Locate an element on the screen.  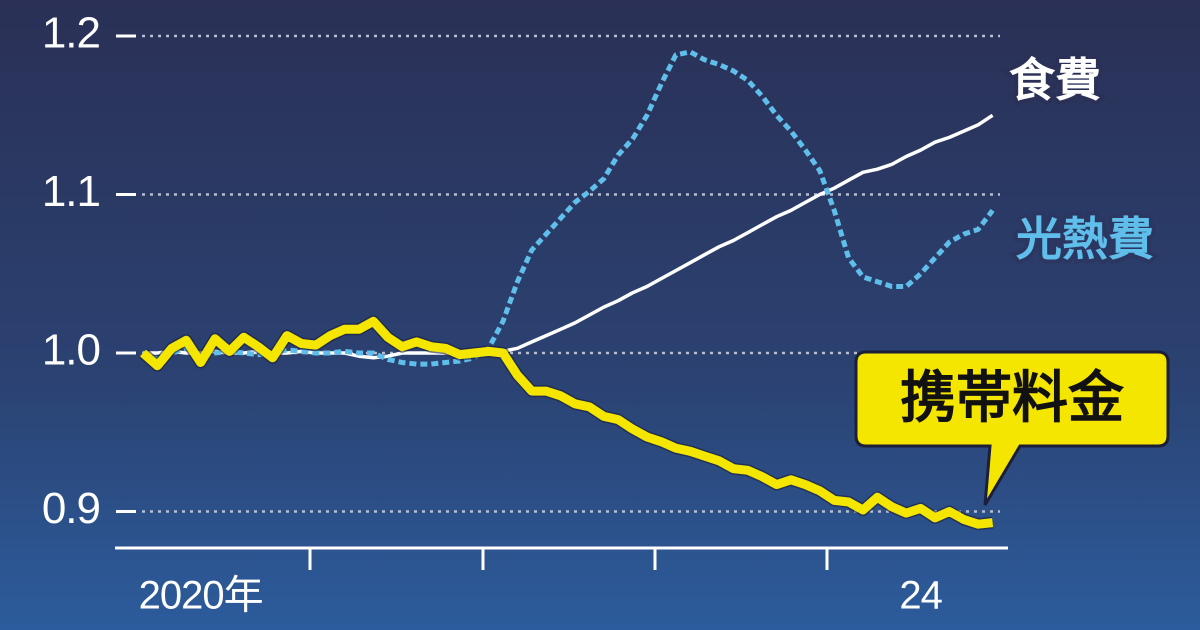
series-label: 携帯料金 is located at coordinates (1012, 397).